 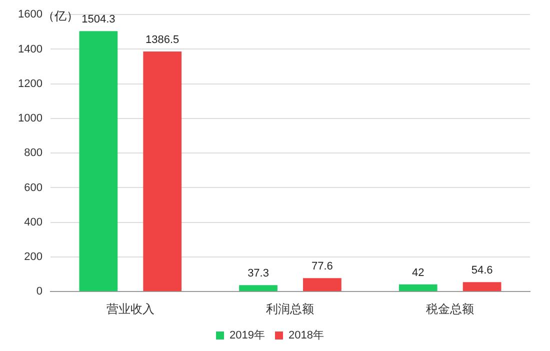 I want to click on x-tick-label: 营业收入, so click(x=130, y=309).